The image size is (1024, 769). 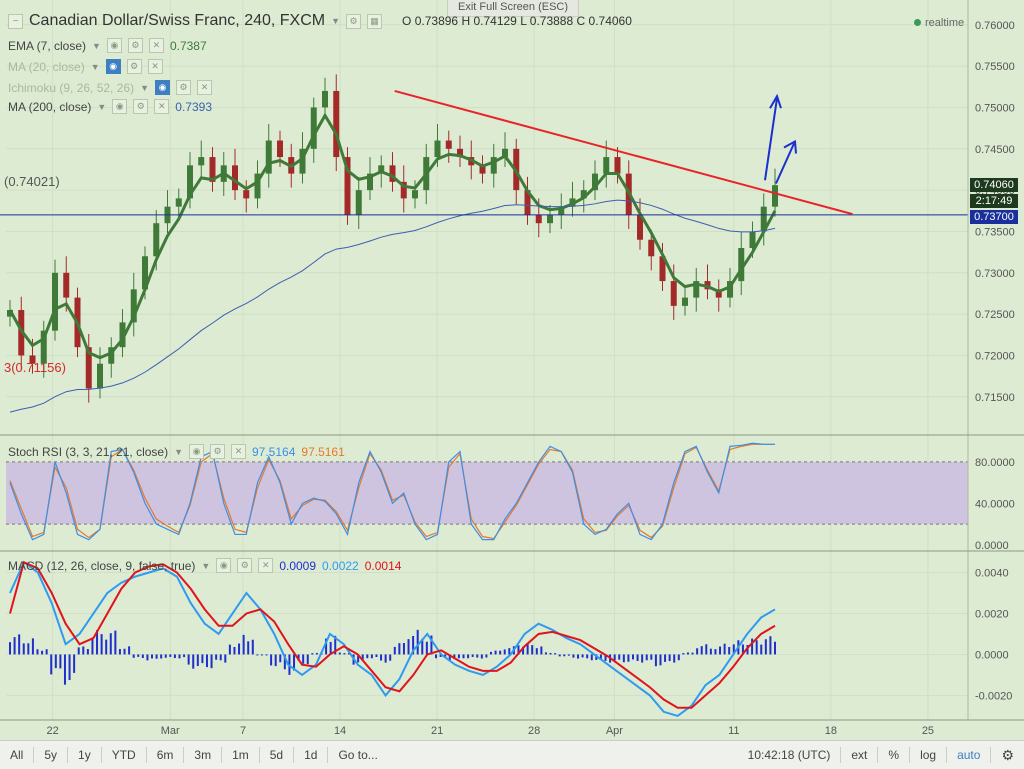 What do you see at coordinates (780, 138) in the screenshot?
I see `breakout-arrows` at bounding box center [780, 138].